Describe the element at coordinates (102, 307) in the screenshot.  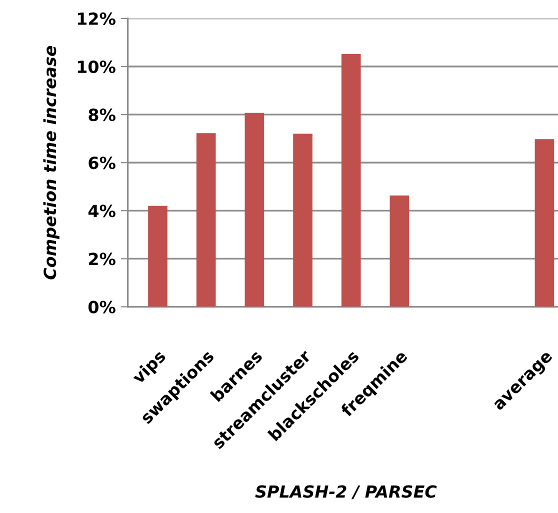
I see `y-tick-label: 0%` at that location.